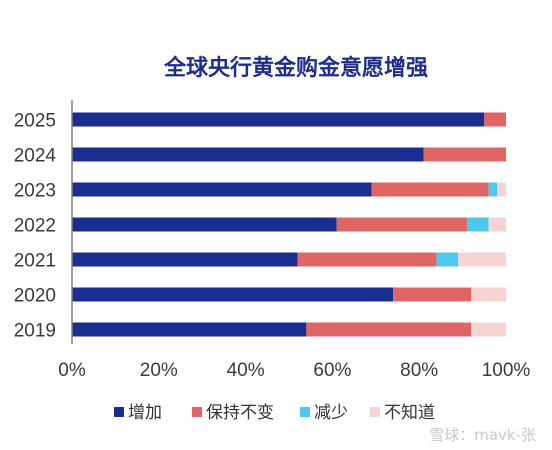 Image resolution: width=552 pixels, height=450 pixels. I want to click on legend: 增加 保持不变 减少 不知道, so click(274, 413).